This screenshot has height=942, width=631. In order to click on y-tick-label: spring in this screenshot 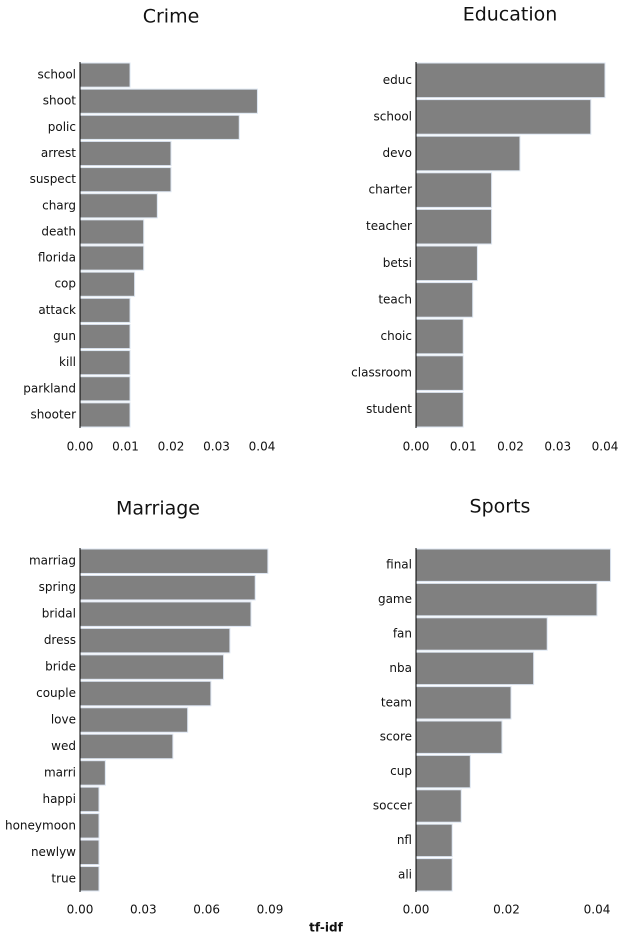, I will do `click(57, 587)`.